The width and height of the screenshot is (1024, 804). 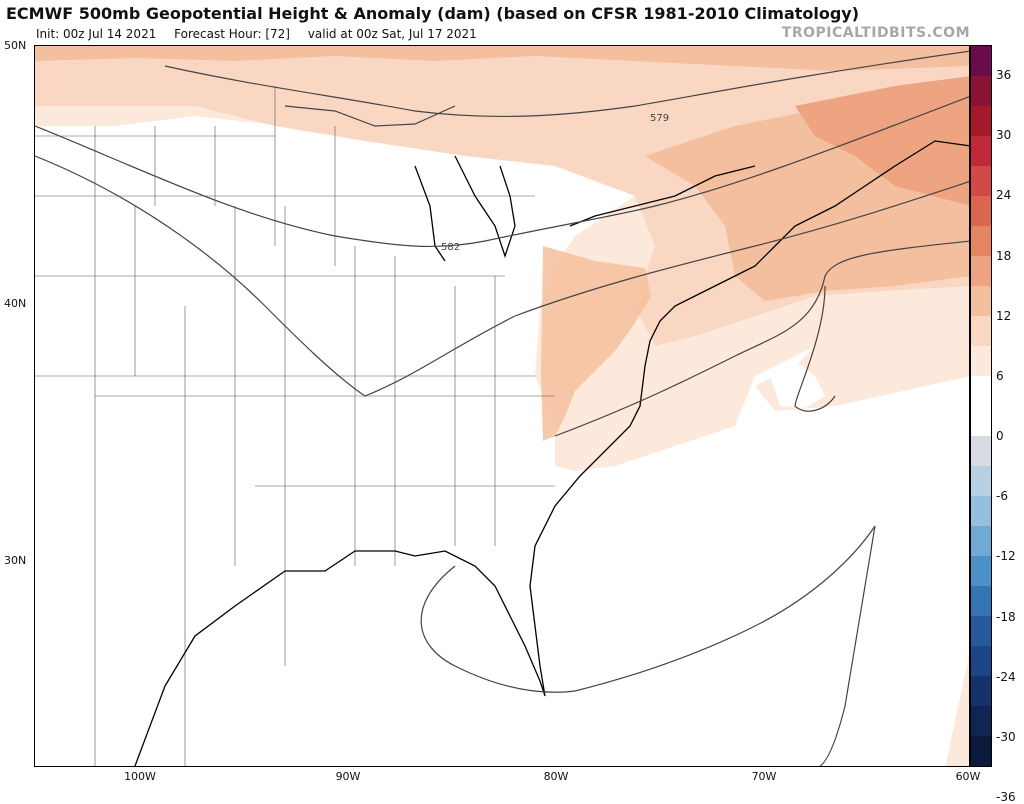 What do you see at coordinates (1004, 75) in the screenshot?
I see `colorbar-tick-label: 36` at bounding box center [1004, 75].